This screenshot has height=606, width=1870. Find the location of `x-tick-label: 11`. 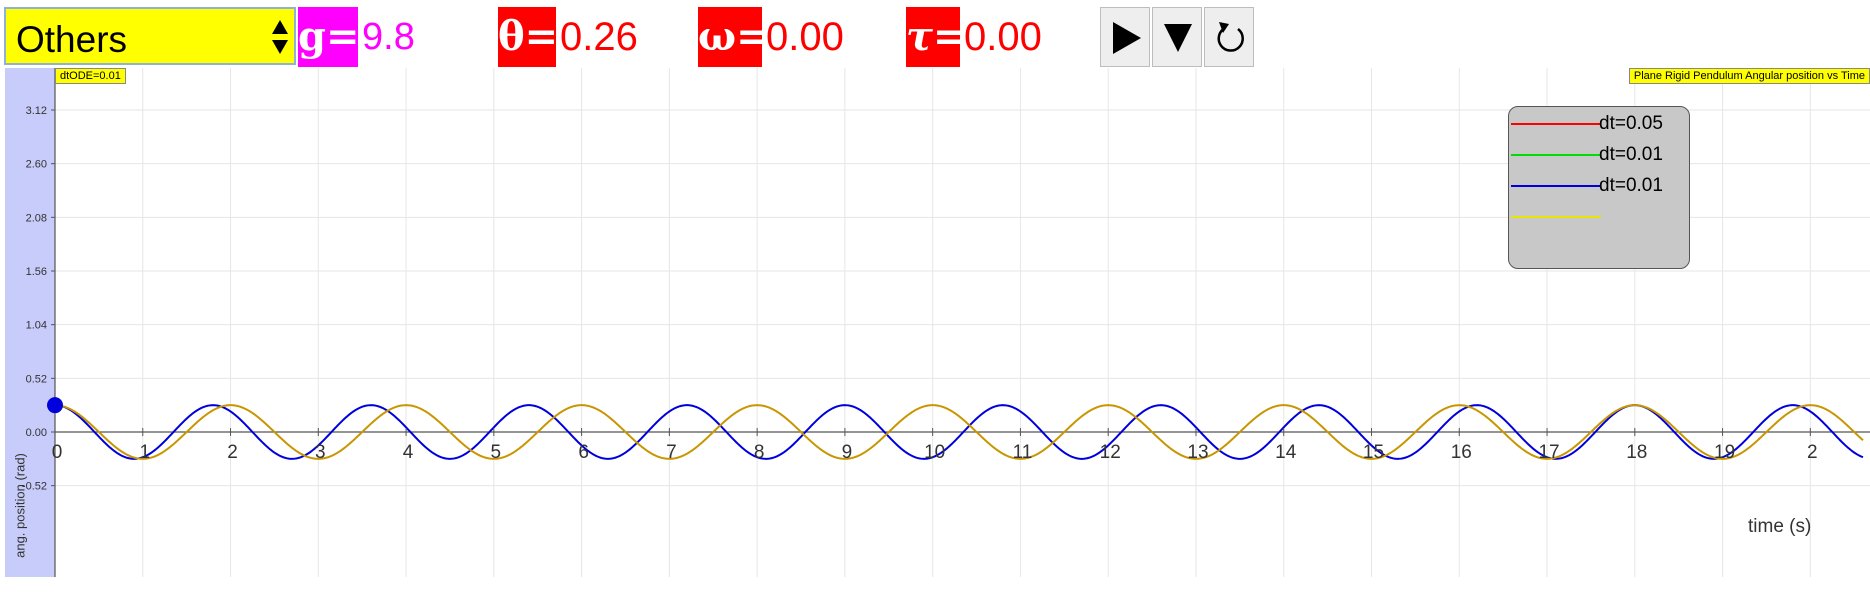

x-tick-label: 11 is located at coordinates (1023, 452).